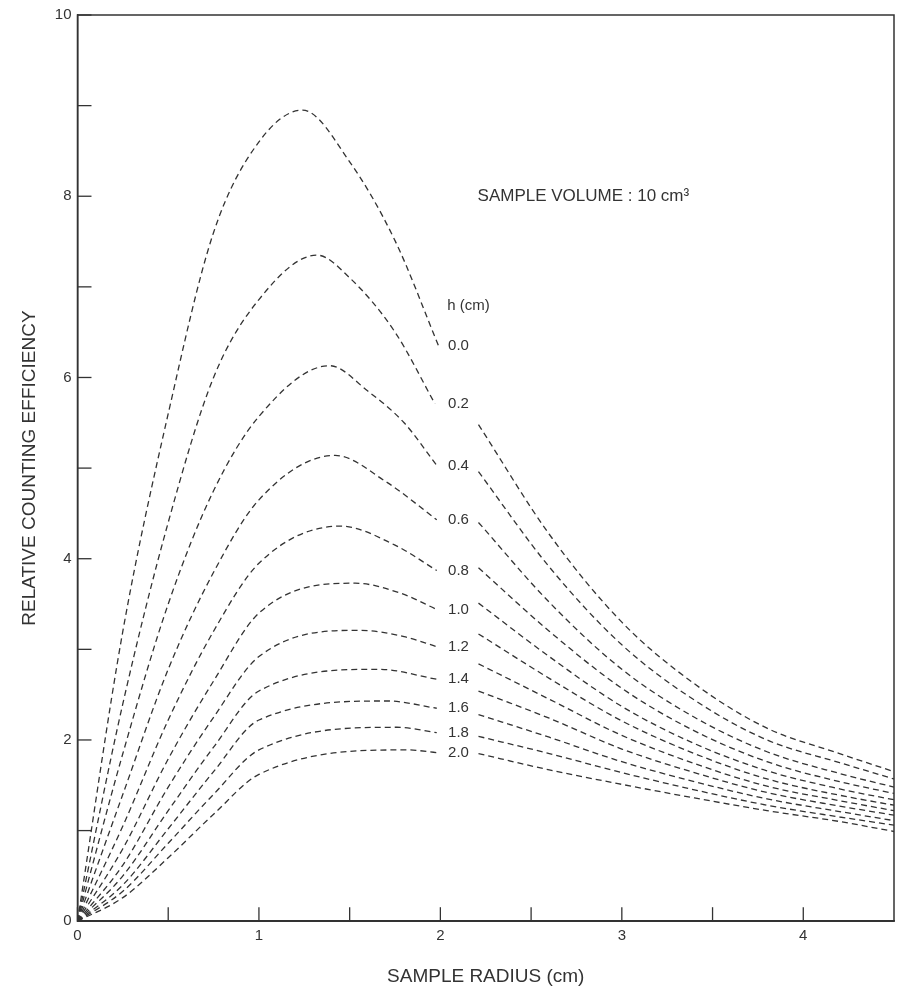  Describe the element at coordinates (63, 14) in the screenshot. I see `y-tick-label: 10` at that location.